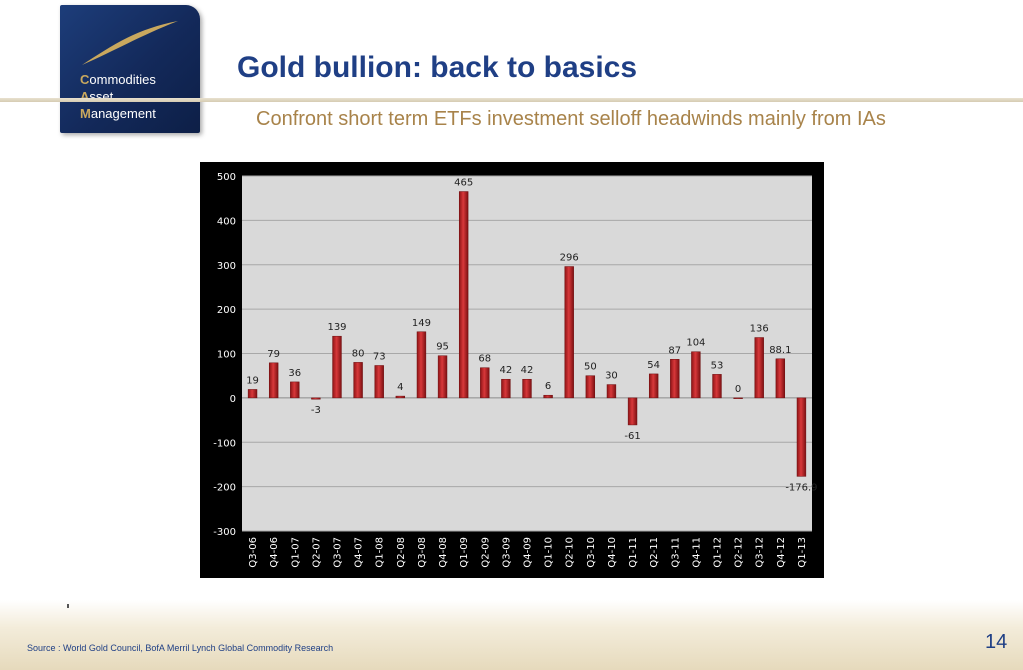  I want to click on x-tick-label: Q3-06, so click(253, 552).